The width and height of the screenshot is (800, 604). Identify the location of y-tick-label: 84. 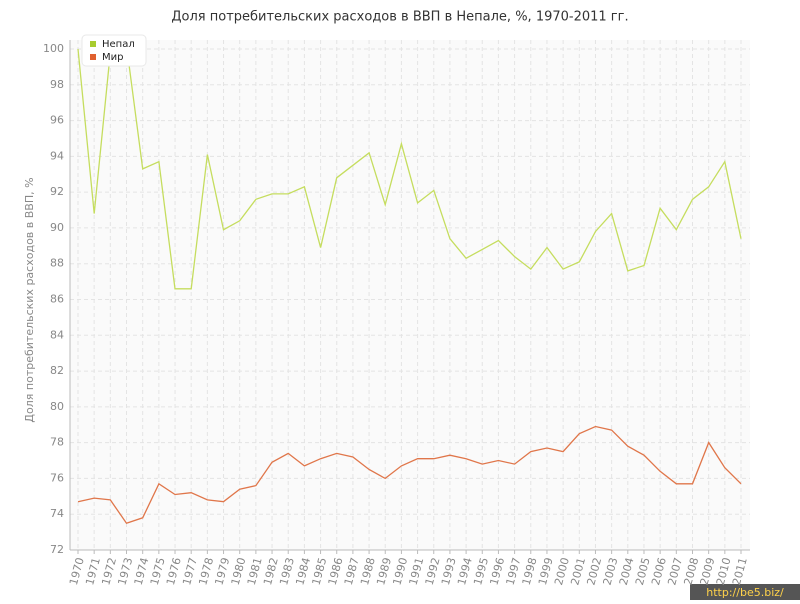
(57, 334).